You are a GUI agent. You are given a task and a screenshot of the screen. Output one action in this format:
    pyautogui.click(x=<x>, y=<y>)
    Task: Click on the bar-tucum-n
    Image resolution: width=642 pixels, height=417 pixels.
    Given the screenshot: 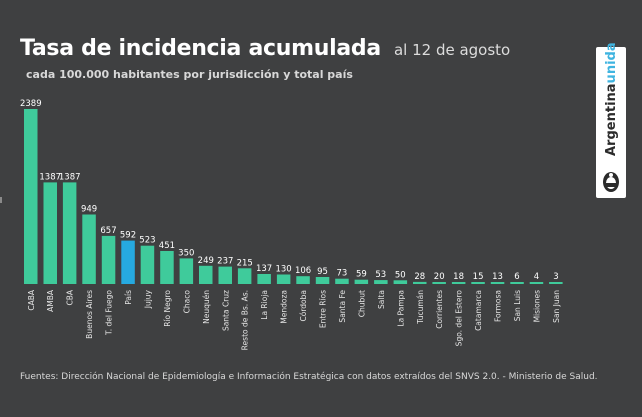 What is the action you would take?
    pyautogui.click(x=420, y=282)
    